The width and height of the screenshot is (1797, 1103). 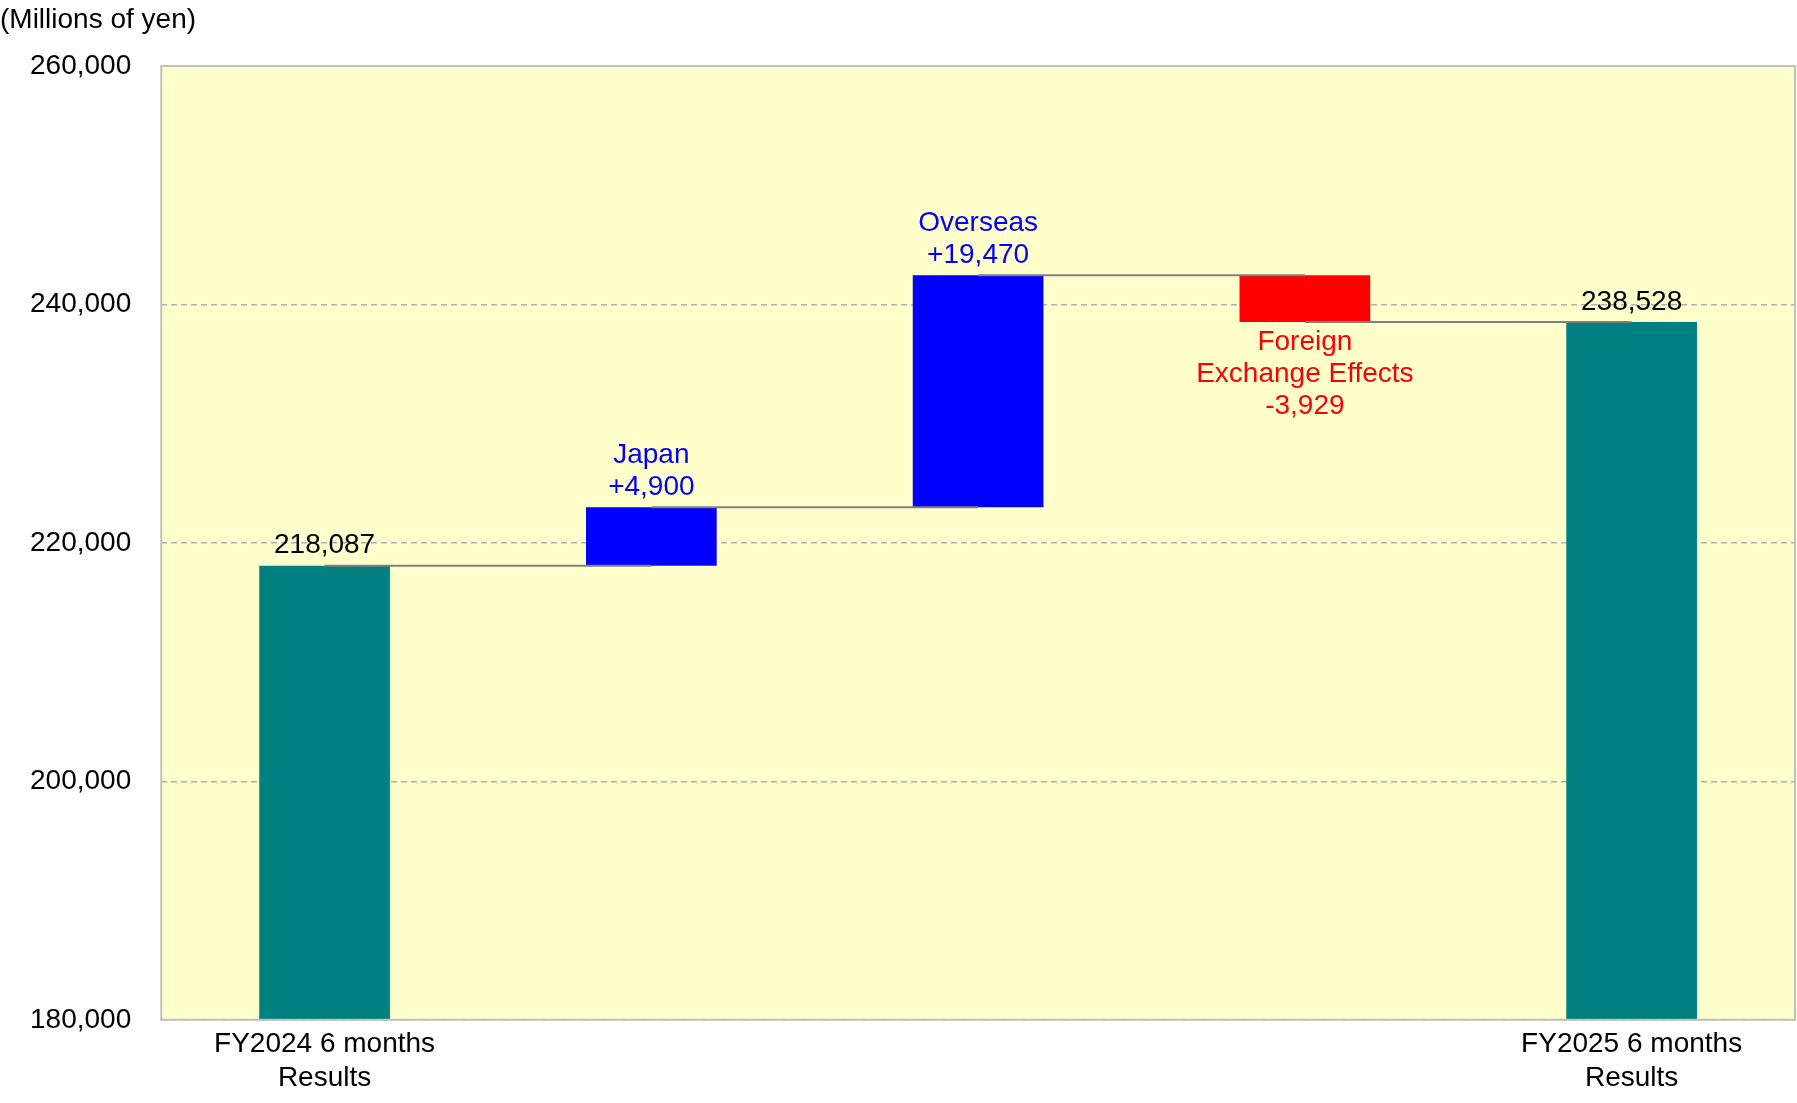 What do you see at coordinates (1632, 300) in the screenshot?
I see `data-label: 238,528` at bounding box center [1632, 300].